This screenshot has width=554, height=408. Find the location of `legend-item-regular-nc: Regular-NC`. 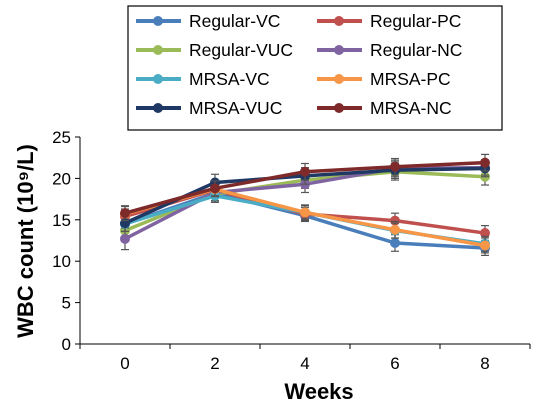

legend-item-regular-nc: Regular-NC is located at coordinates (389, 50).